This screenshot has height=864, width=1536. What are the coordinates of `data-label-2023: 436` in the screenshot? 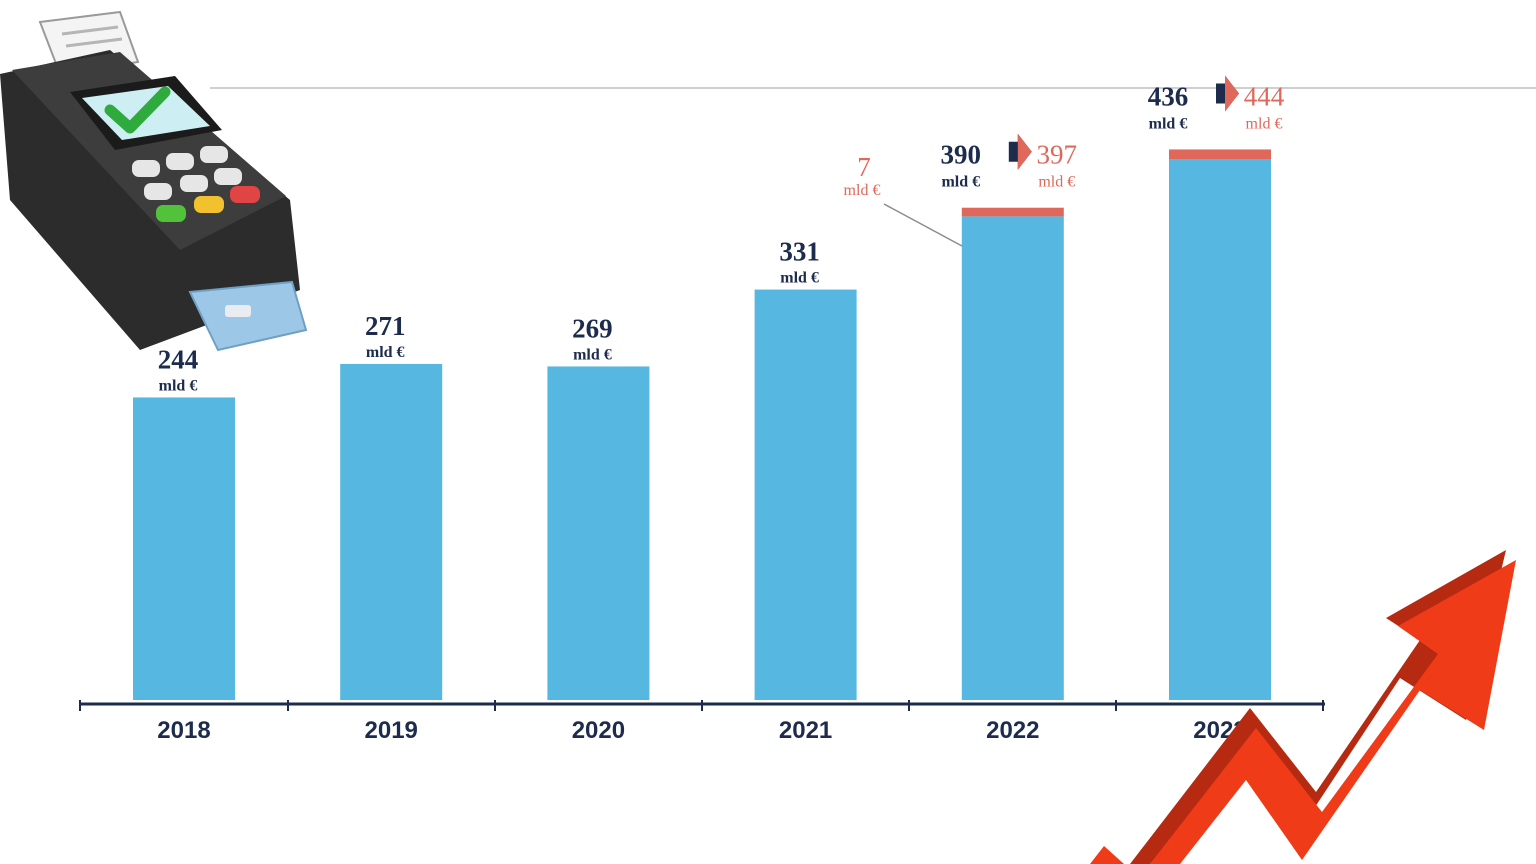 It's located at (1168, 96).